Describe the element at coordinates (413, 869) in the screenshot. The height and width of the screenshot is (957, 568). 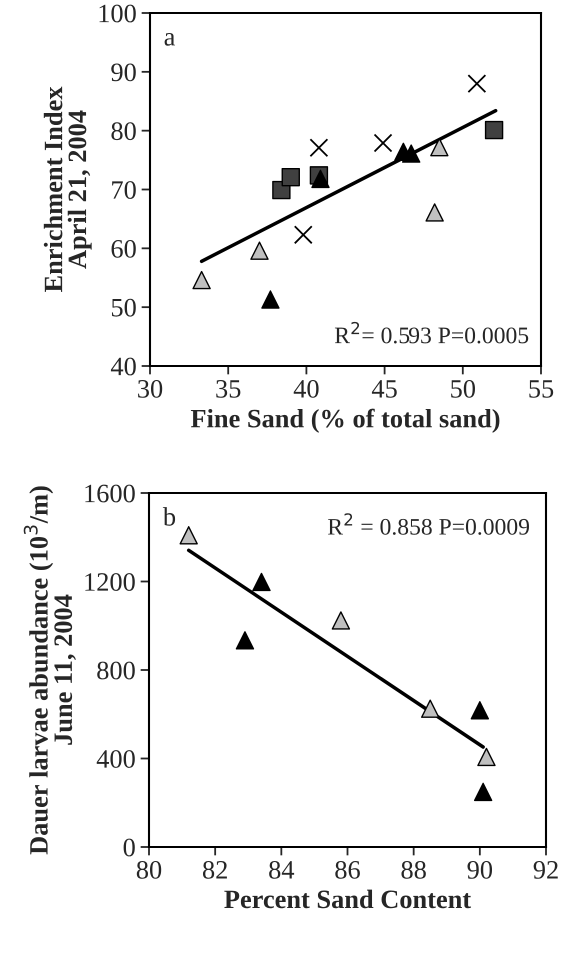
I see `x-tick-label: 88` at that location.